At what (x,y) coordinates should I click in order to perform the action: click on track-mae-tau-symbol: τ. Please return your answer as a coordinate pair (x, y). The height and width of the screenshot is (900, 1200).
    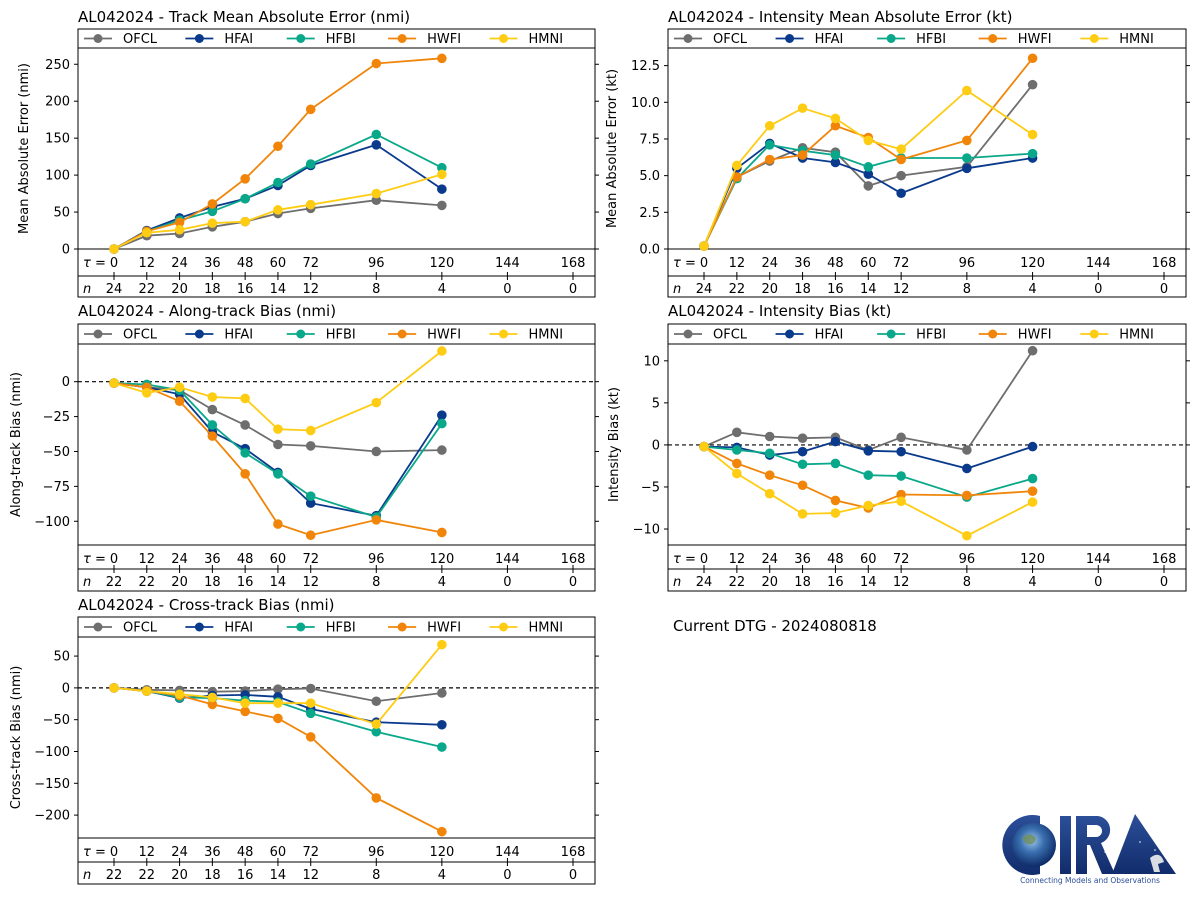
    Looking at the image, I should click on (87, 263).